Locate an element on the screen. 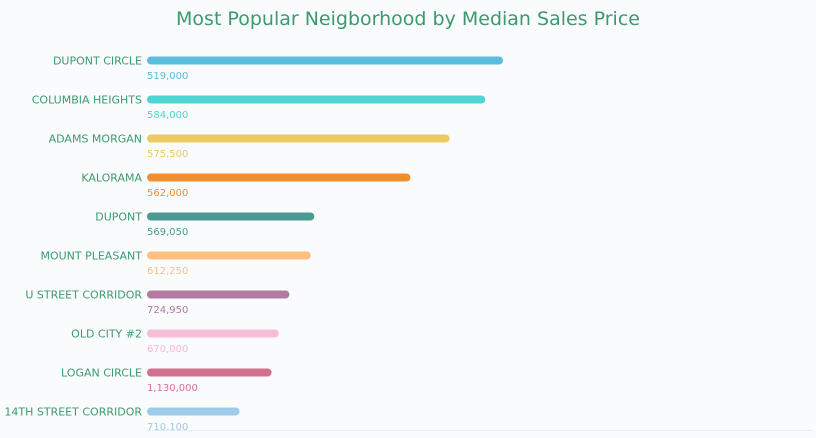 The width and height of the screenshot is (816, 438). value-label-14th-street-corridor: 710,100 is located at coordinates (167, 427).